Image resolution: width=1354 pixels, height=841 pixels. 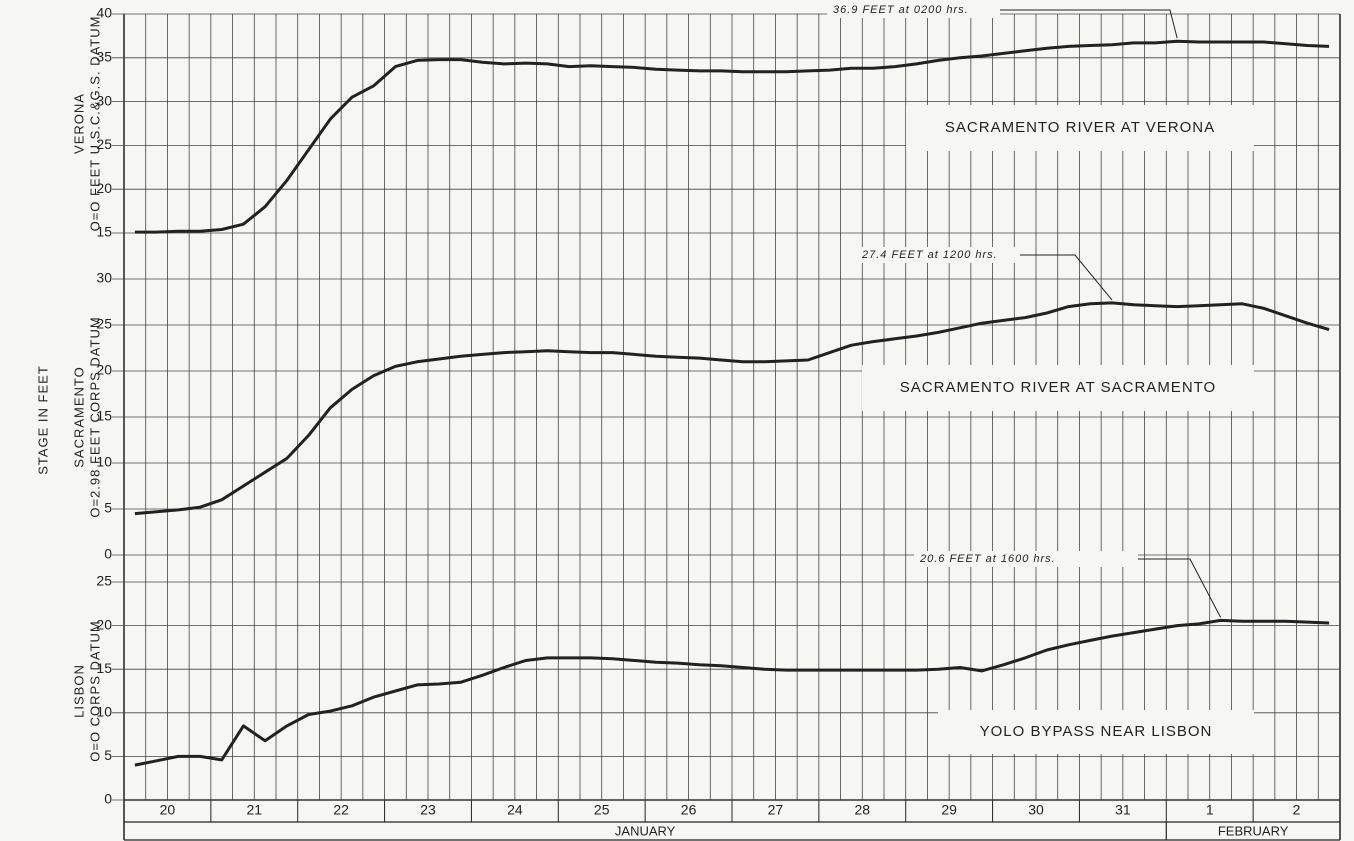 I want to click on x-tick-label: 29, so click(x=949, y=810).